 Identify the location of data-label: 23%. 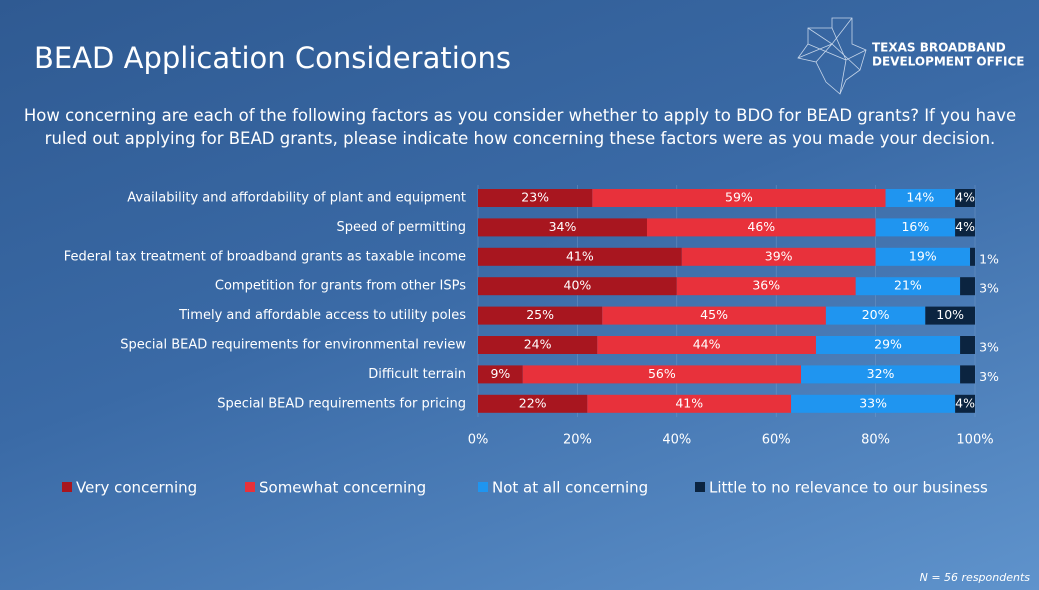
(535, 197).